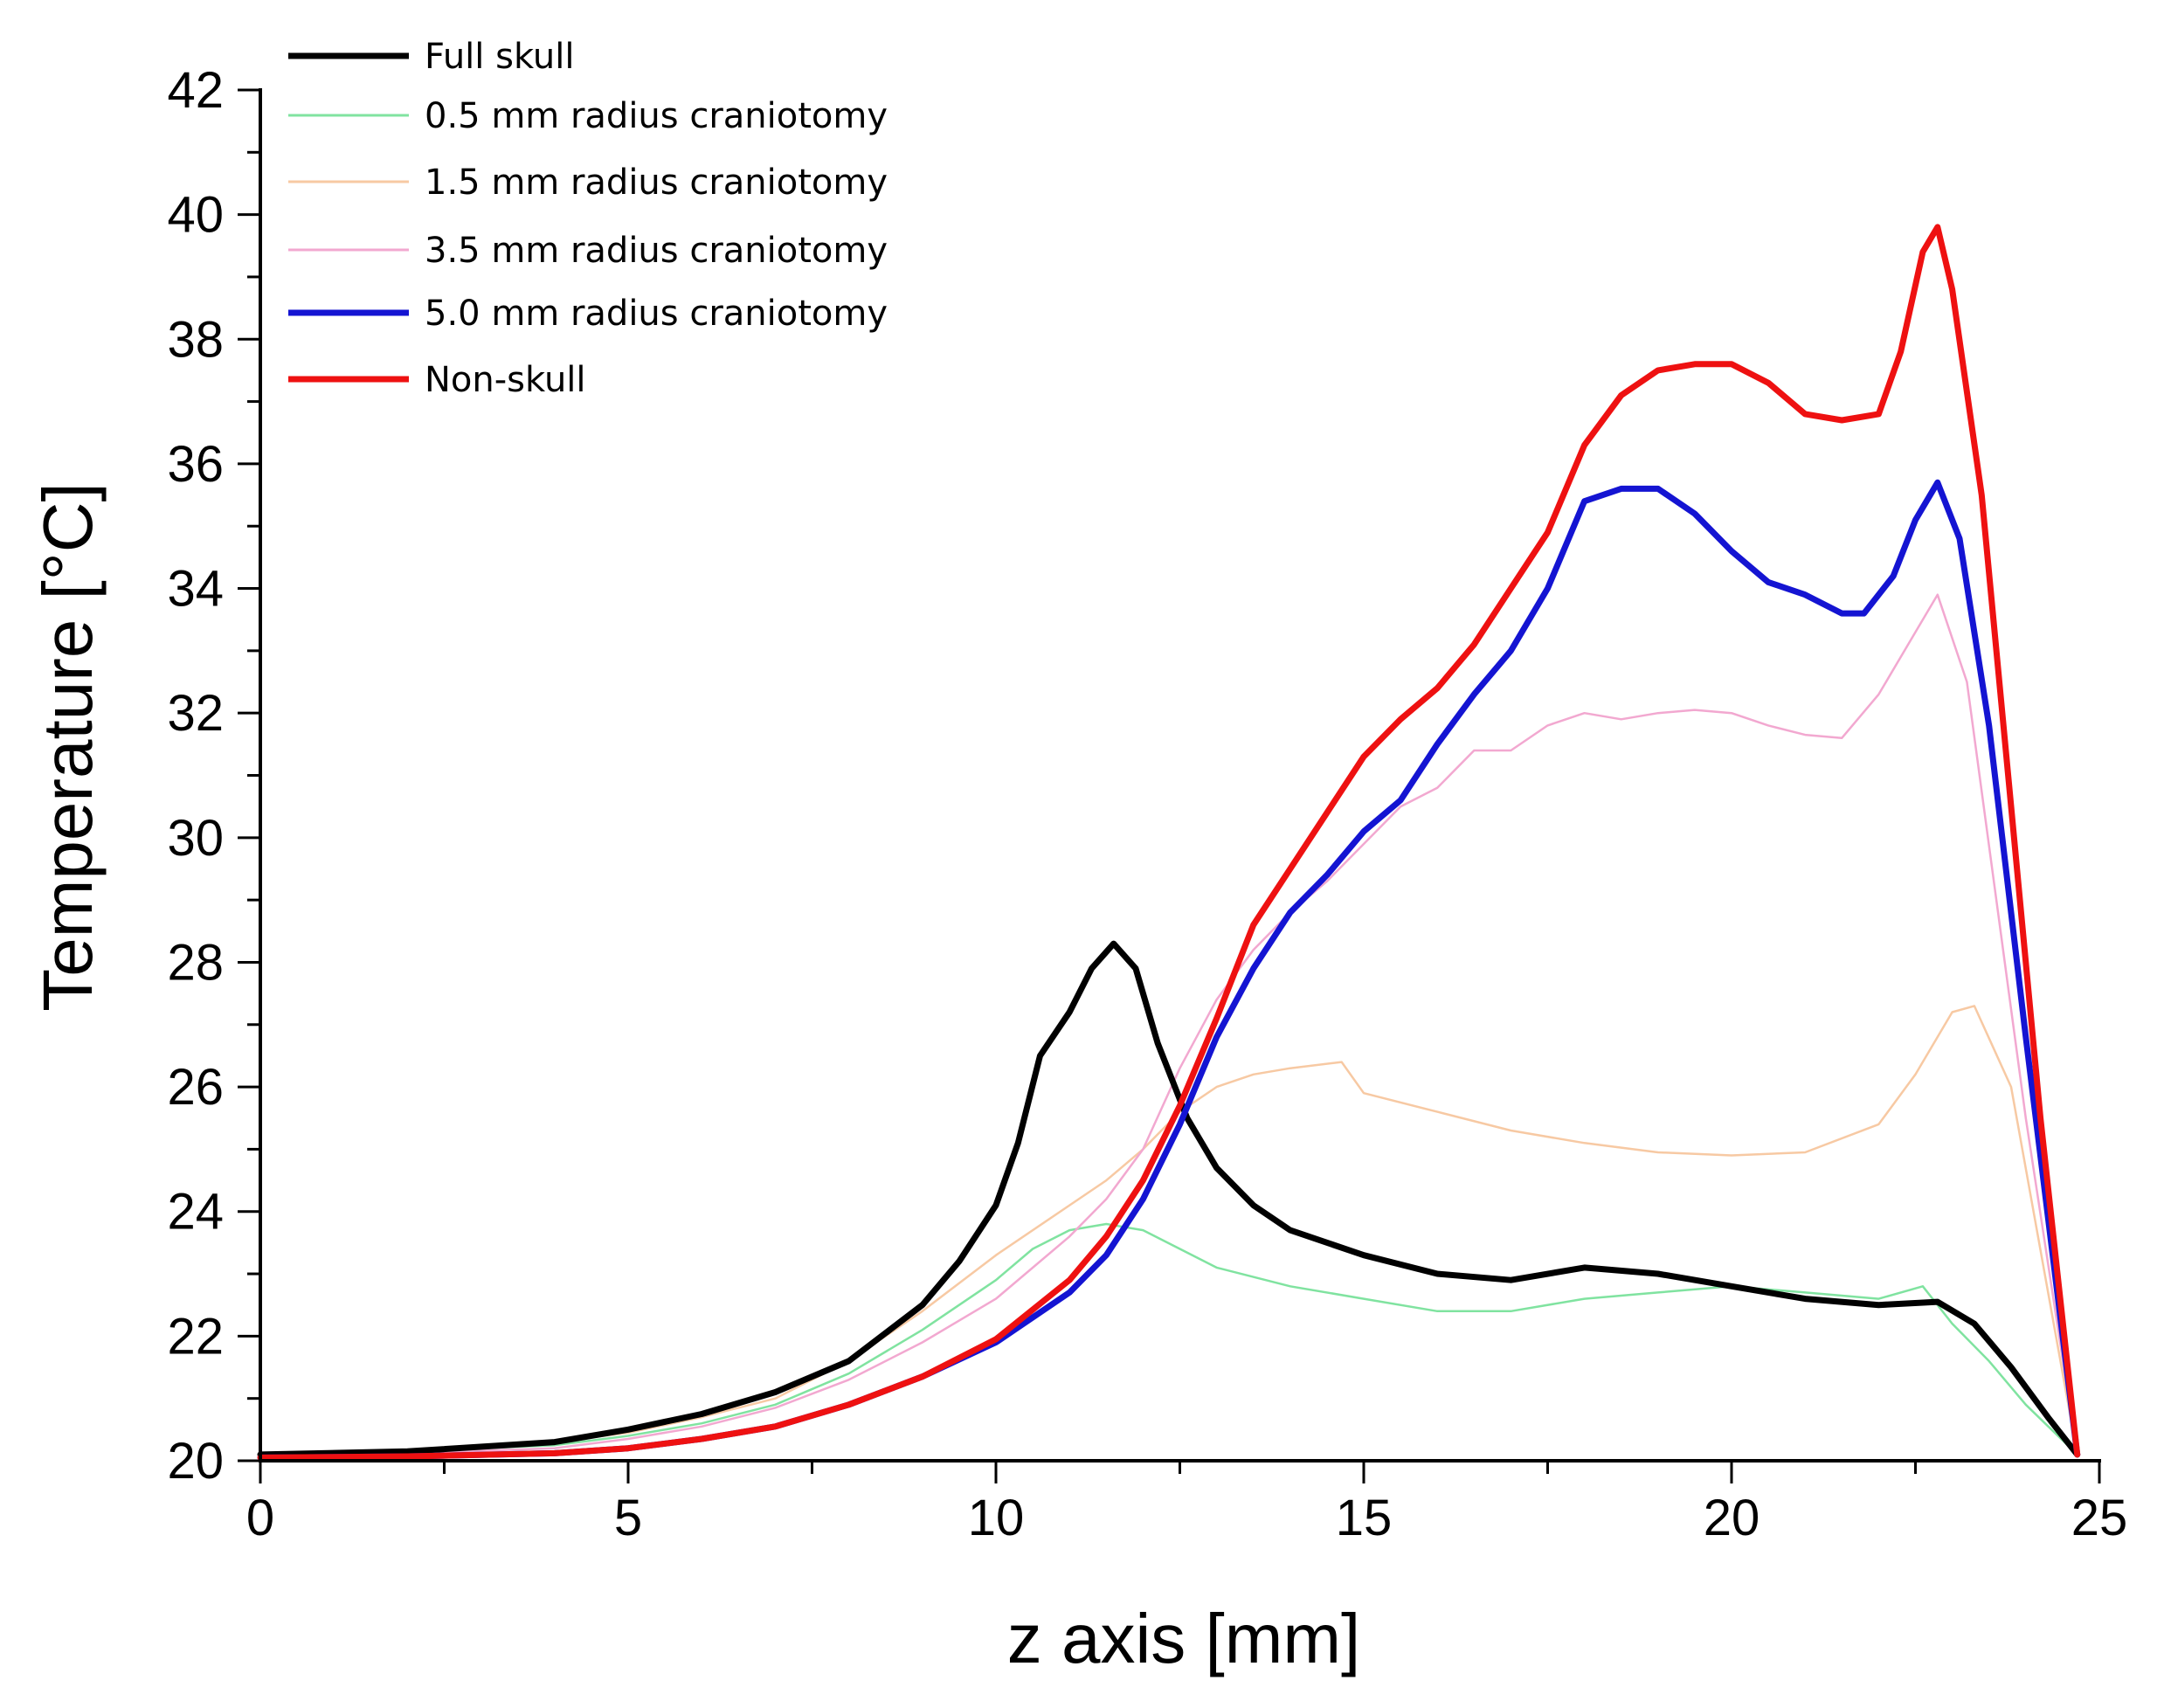 The height and width of the screenshot is (1708, 2164). Describe the element at coordinates (500, 57) in the screenshot. I see `legend-label: Full skull` at that location.